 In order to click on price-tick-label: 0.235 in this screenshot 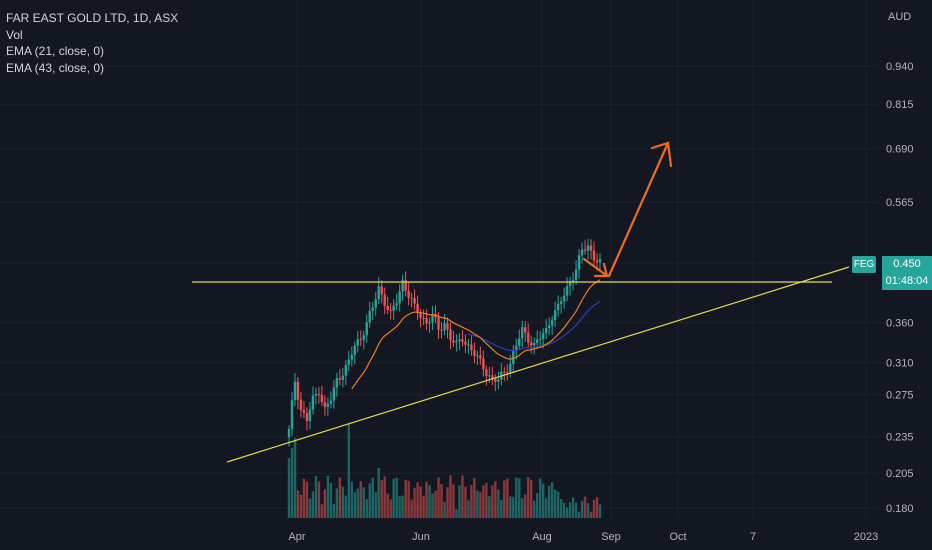, I will do `click(900, 438)`.